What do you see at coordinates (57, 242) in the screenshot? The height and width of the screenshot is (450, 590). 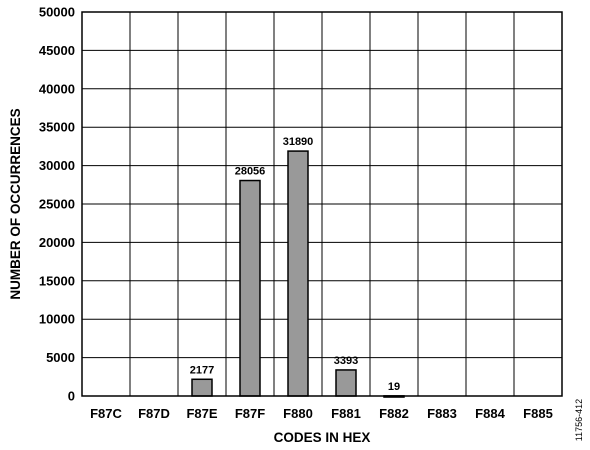 I see `y-tick-label: 20000` at bounding box center [57, 242].